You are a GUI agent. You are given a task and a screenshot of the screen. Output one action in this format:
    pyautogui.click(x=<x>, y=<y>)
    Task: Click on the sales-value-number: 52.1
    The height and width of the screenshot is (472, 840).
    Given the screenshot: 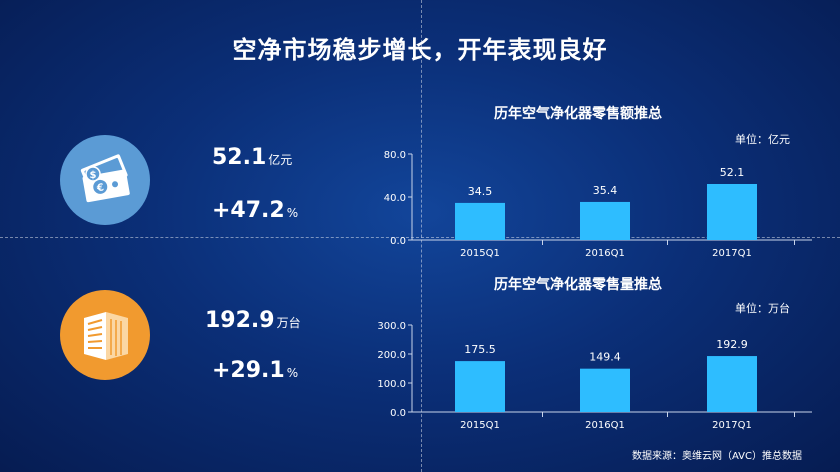 What is the action you would take?
    pyautogui.click(x=239, y=157)
    